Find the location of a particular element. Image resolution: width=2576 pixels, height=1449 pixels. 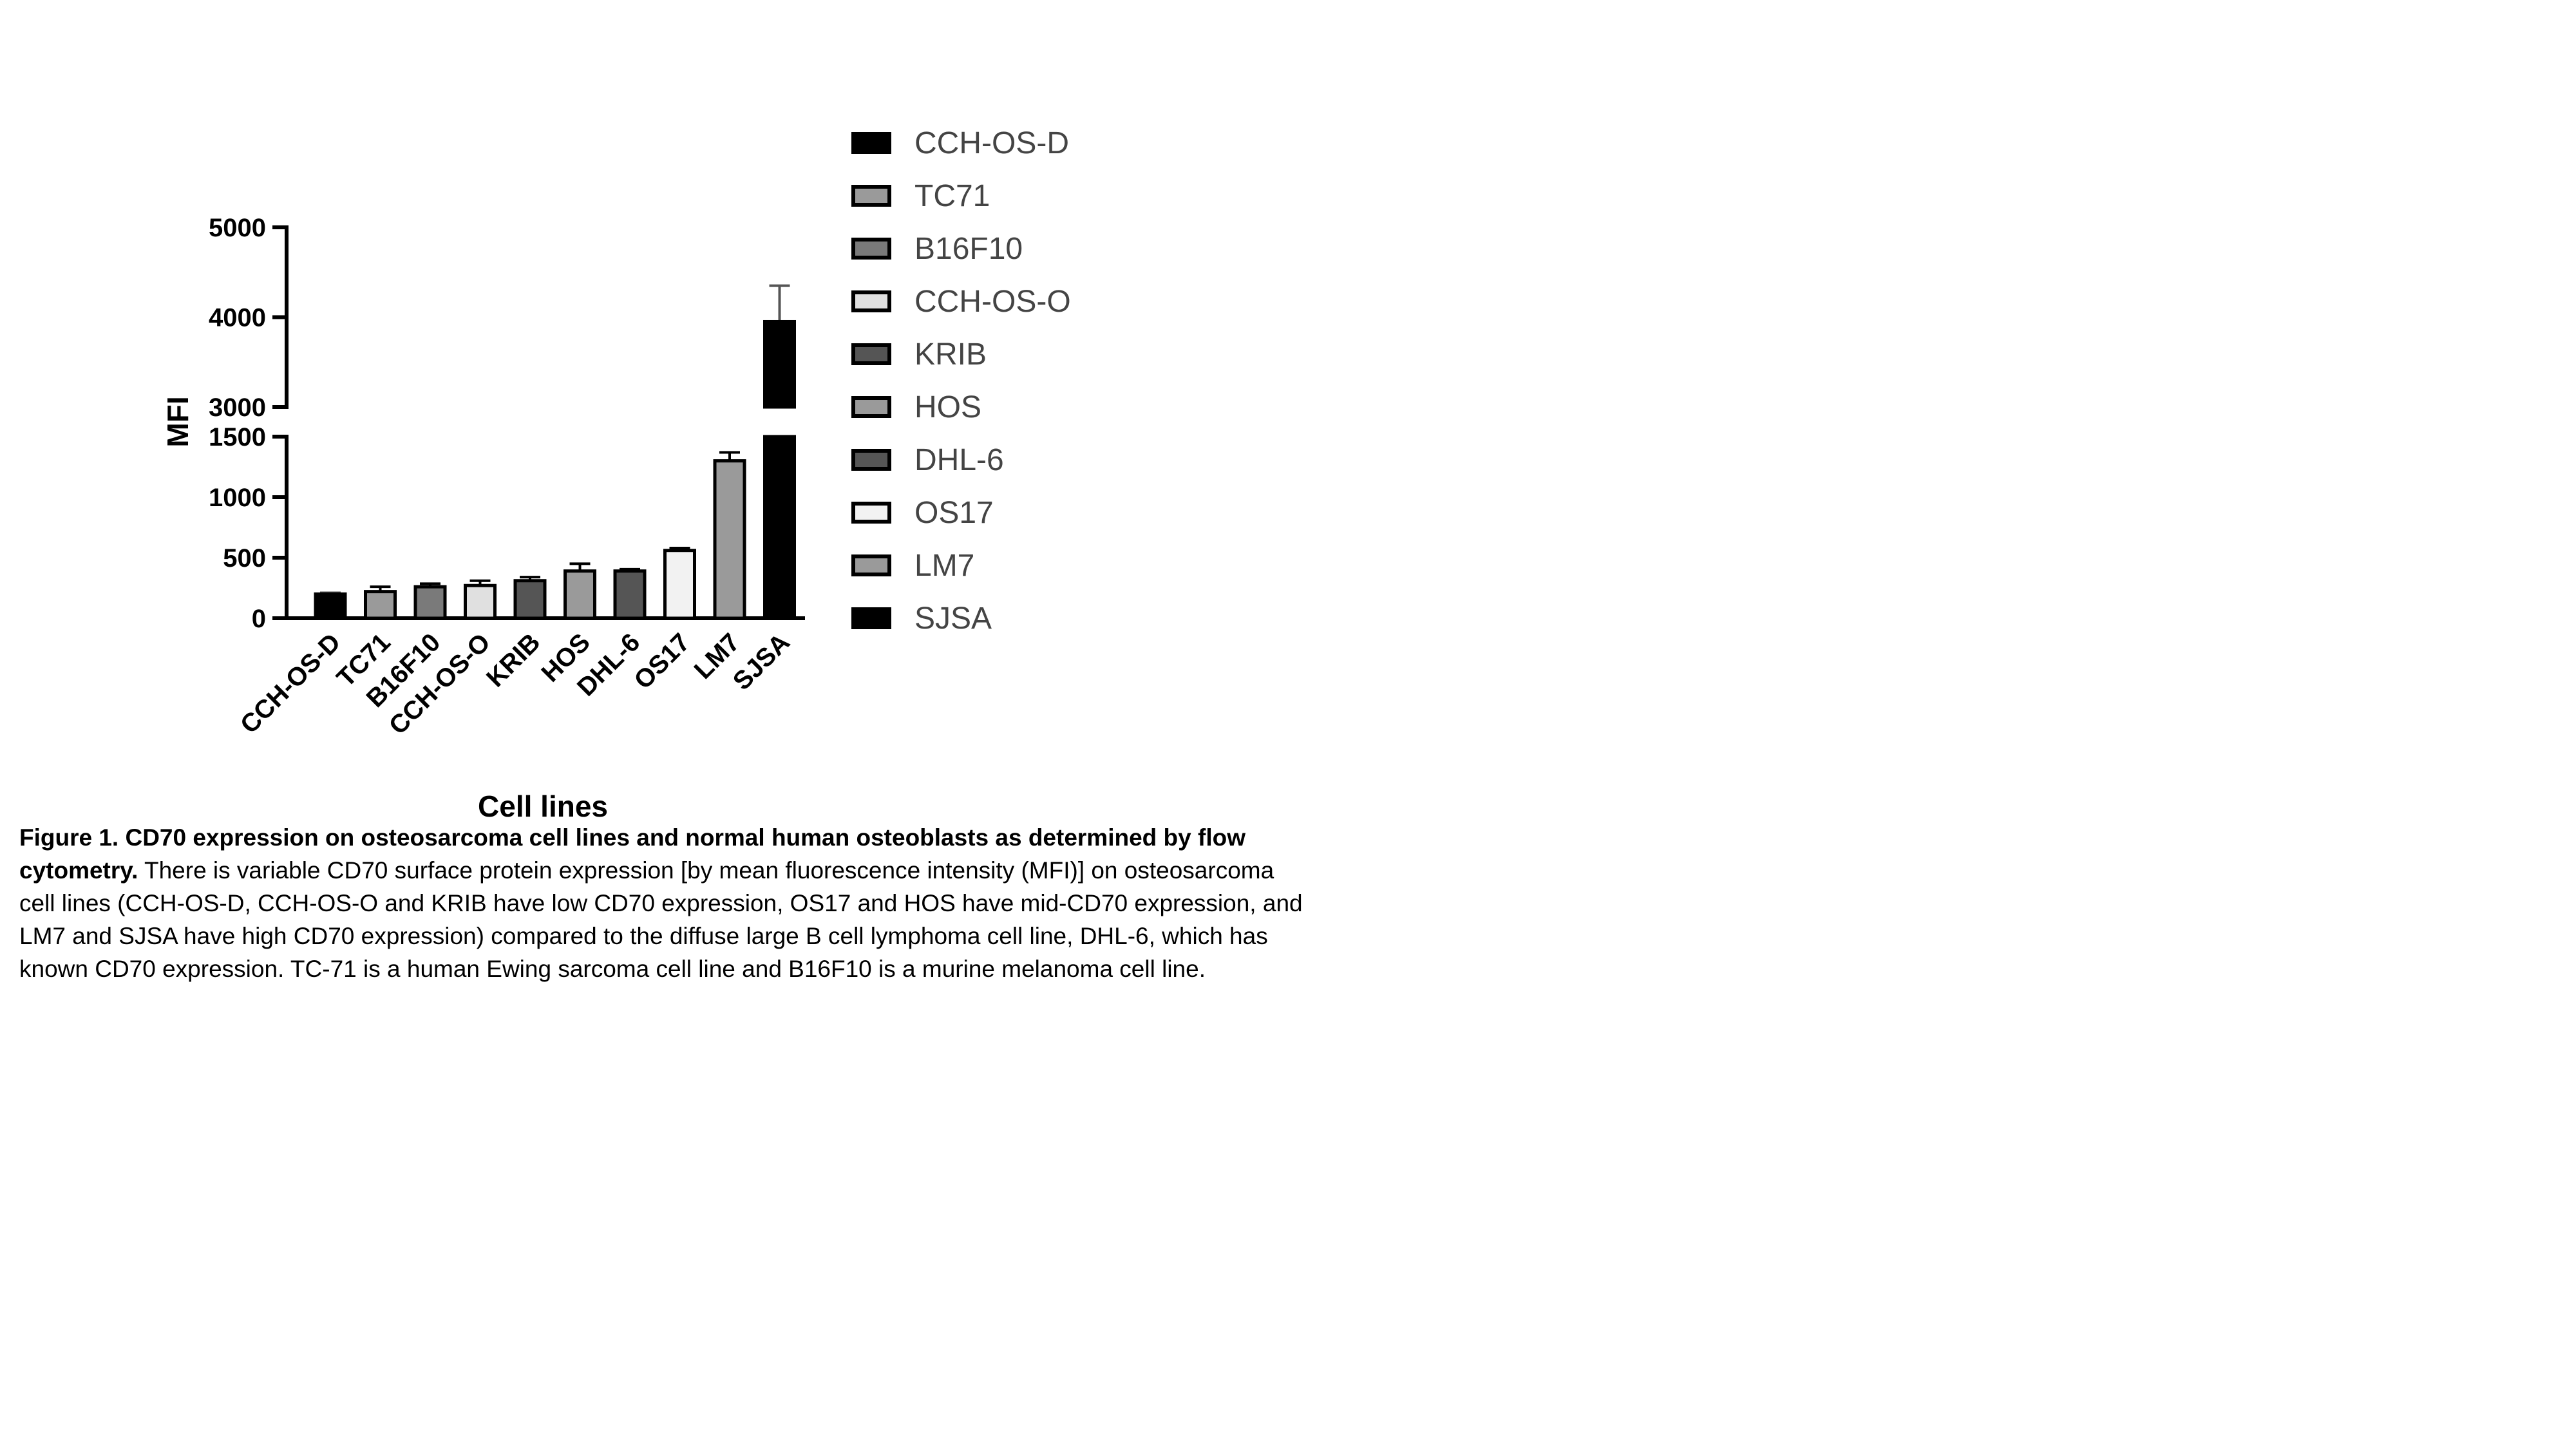

legend-label: LM7 is located at coordinates (944, 566).